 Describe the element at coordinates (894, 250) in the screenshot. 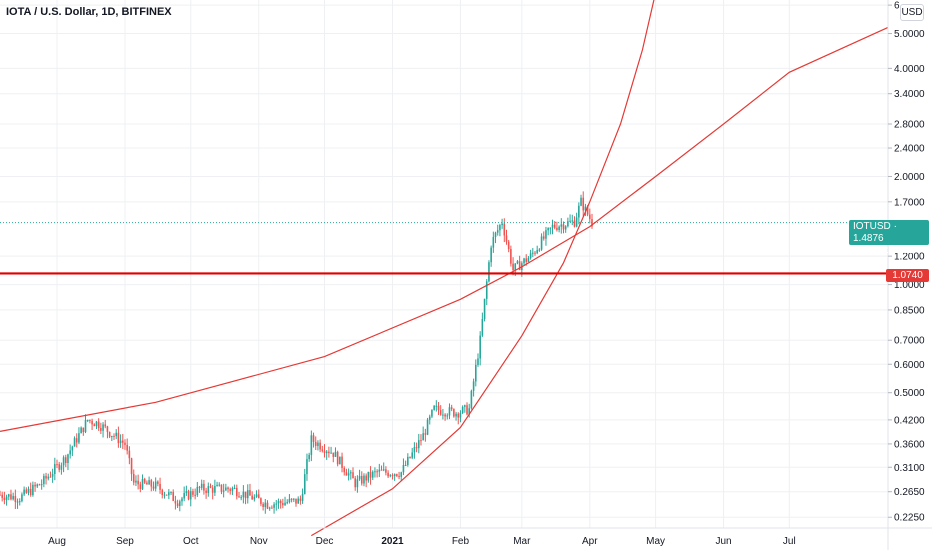

I see `bar-countdown: 12:01:51` at that location.